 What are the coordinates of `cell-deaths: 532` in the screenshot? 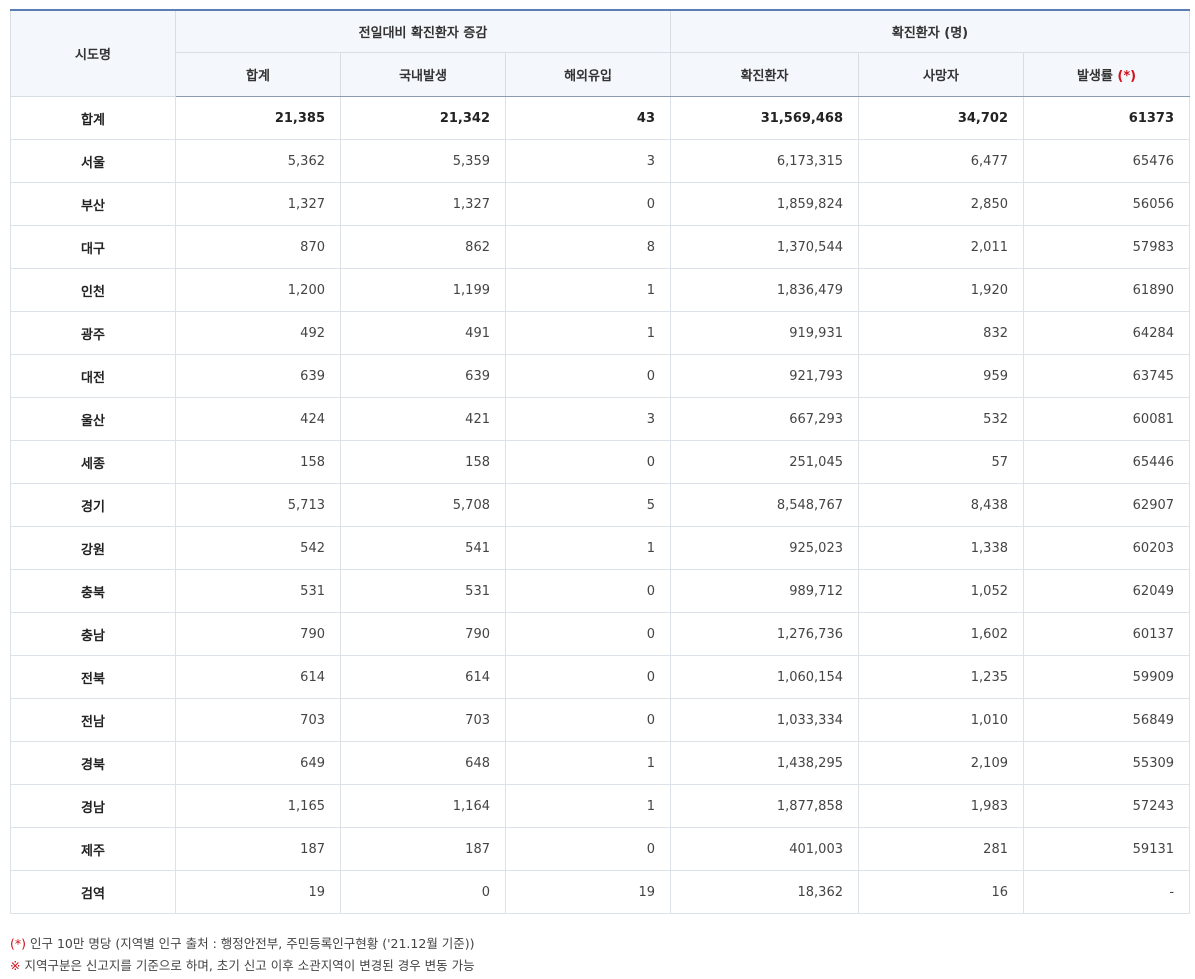 It's located at (941, 419).